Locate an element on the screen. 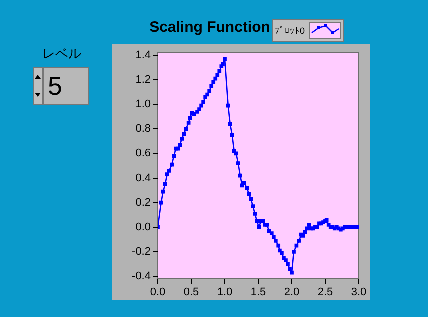 The width and height of the screenshot is (428, 317). y-tick-label: 0.8 is located at coordinates (143, 129).